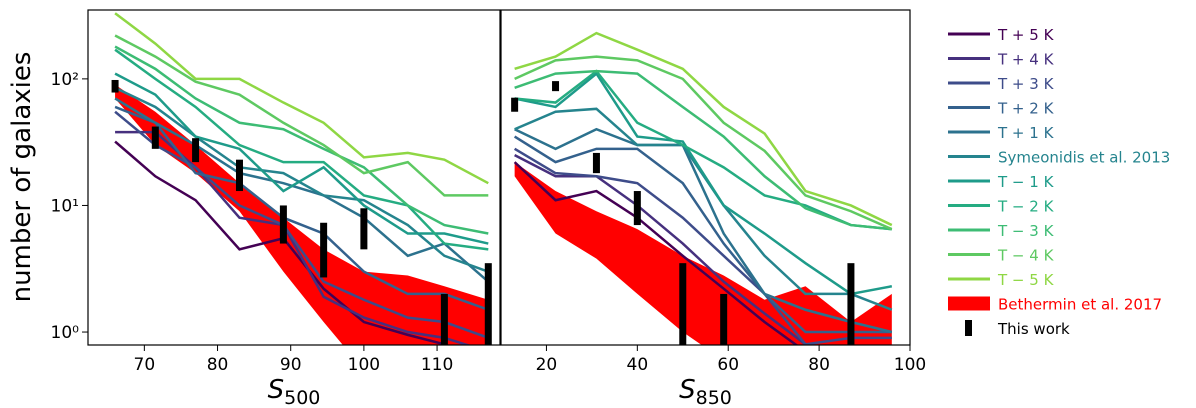 This screenshot has height=408, width=1196. Describe the element at coordinates (638, 365) in the screenshot. I see `x-tick-label: 40` at that location.